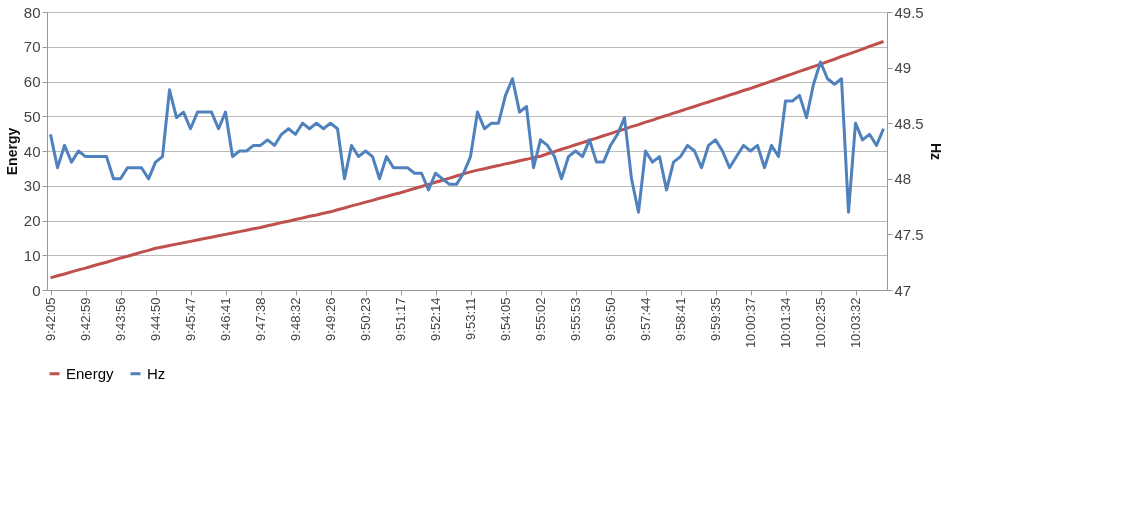 The width and height of the screenshot is (1129, 521). I want to click on y-tick-label: 60, so click(32, 81).